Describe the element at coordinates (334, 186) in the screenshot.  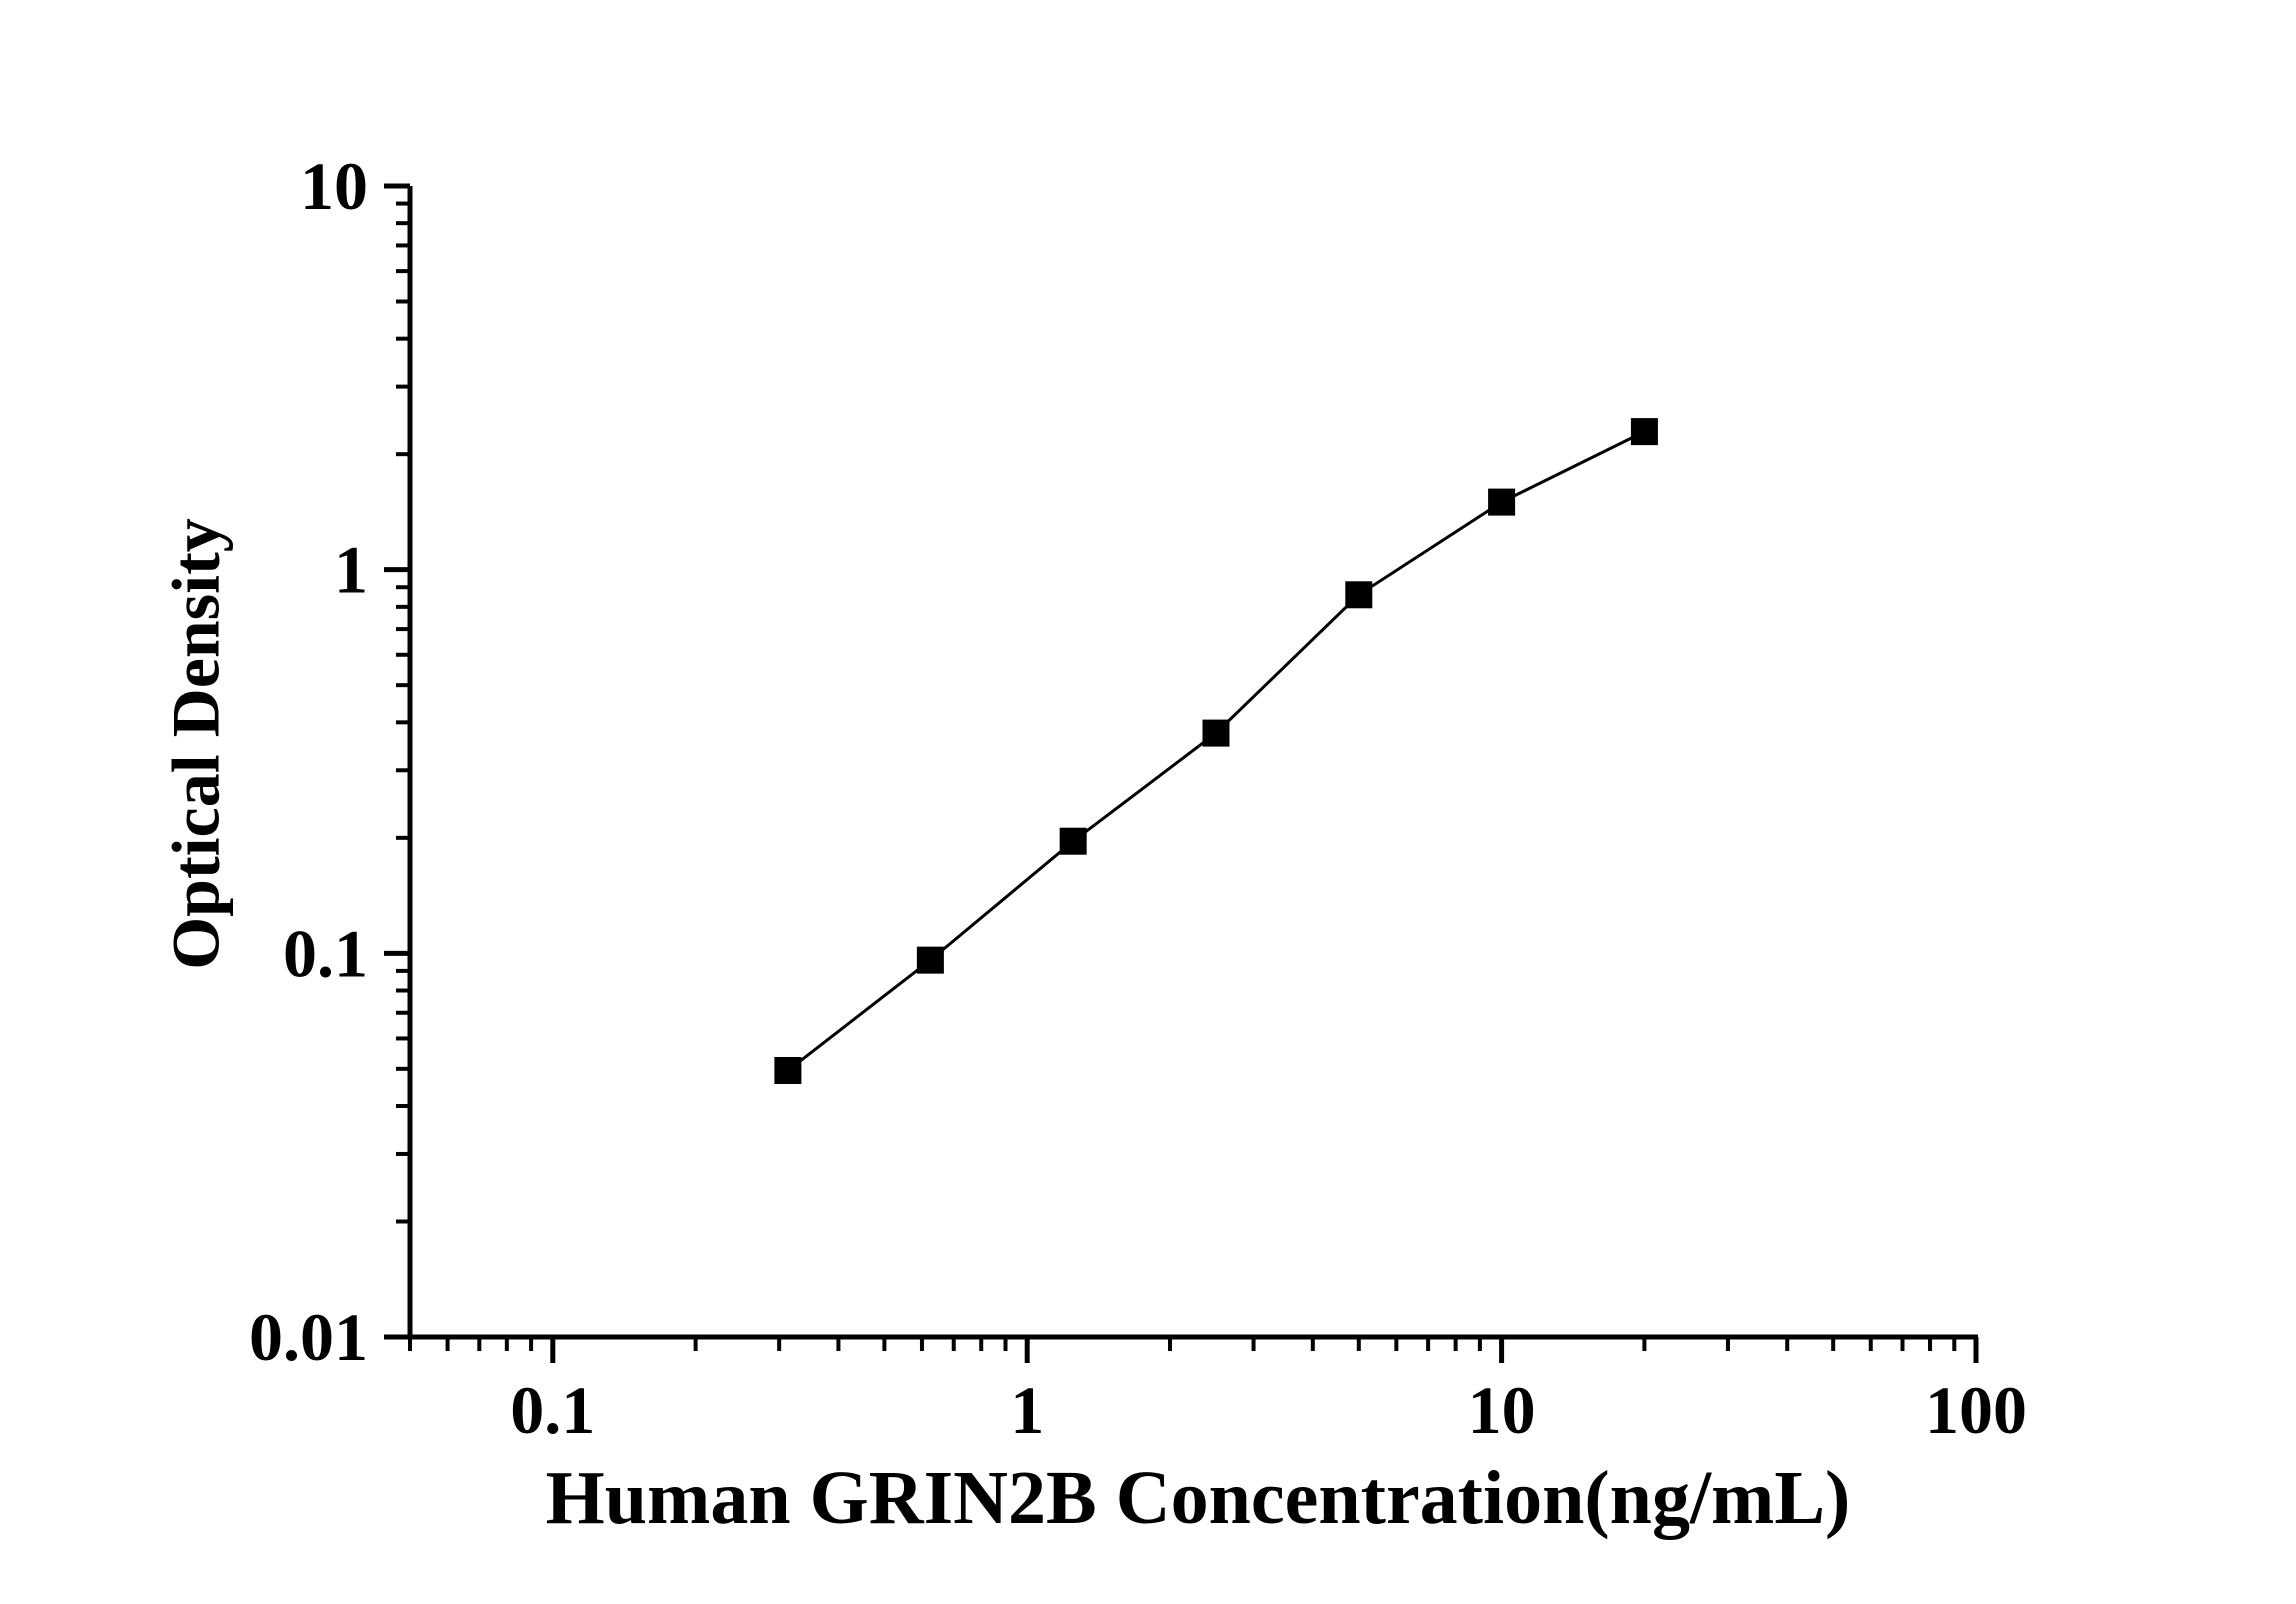
I see `y-tick-label: 10` at that location.